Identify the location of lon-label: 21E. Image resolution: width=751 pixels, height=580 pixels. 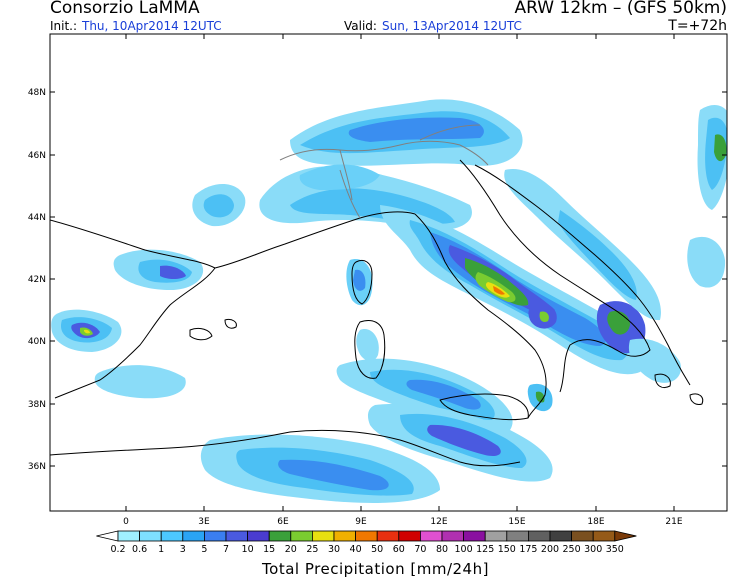
(673, 522).